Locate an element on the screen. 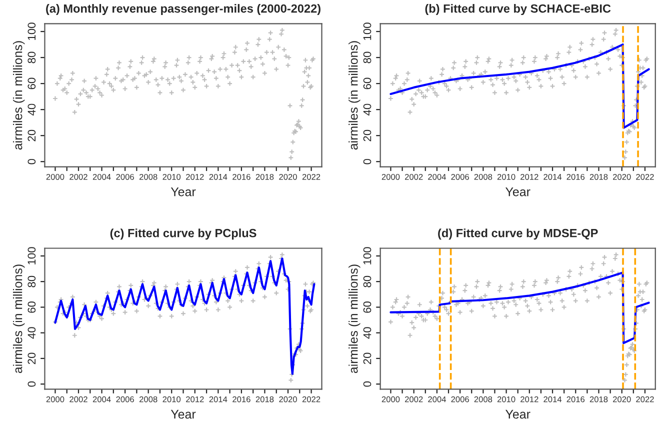 Image resolution: width=658 pixels, height=431 pixels. chart-title: (a) Monthly revenue passenger-miles (2000-2022) is located at coordinates (183, 10).